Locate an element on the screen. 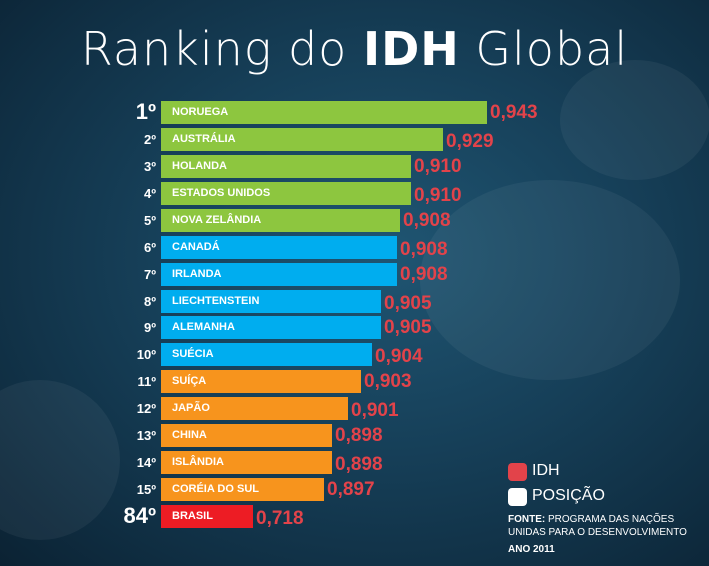 The height and width of the screenshot is (566, 709). bar-category-label: ESTADOS UNIDOS is located at coordinates (221, 192).